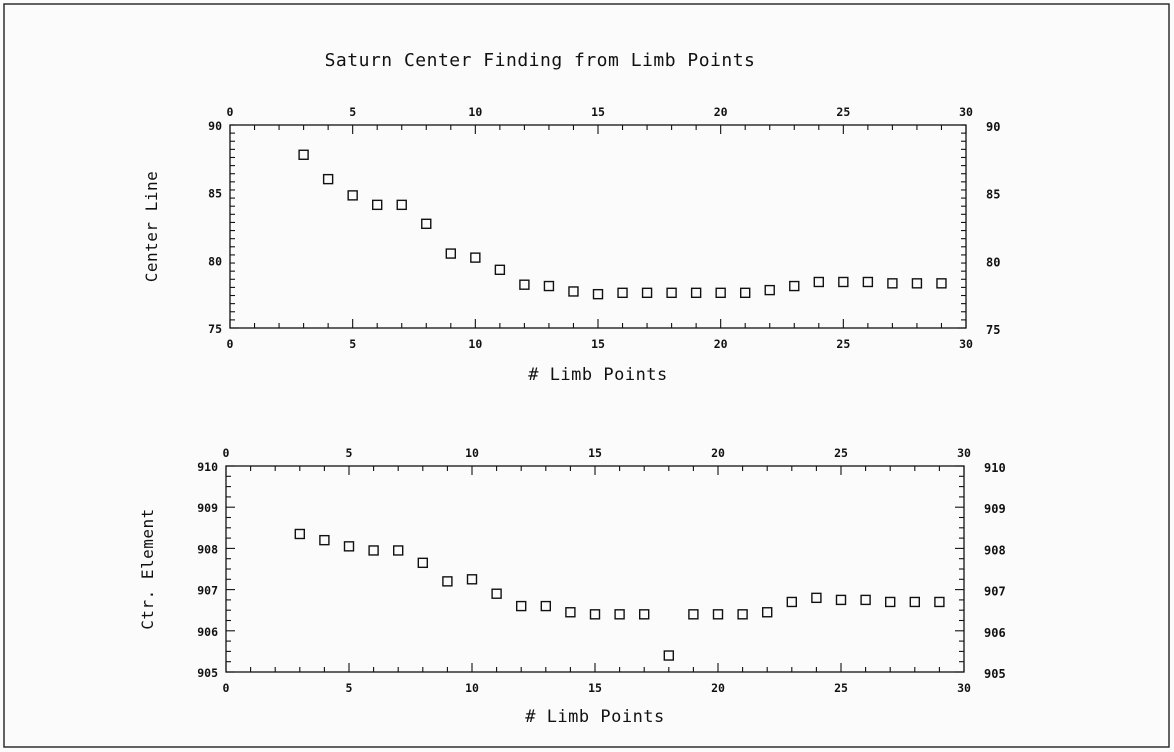 This screenshot has width=1174, height=752. What do you see at coordinates (995, 633) in the screenshot?
I see `y-tick-label-right: 906` at bounding box center [995, 633].